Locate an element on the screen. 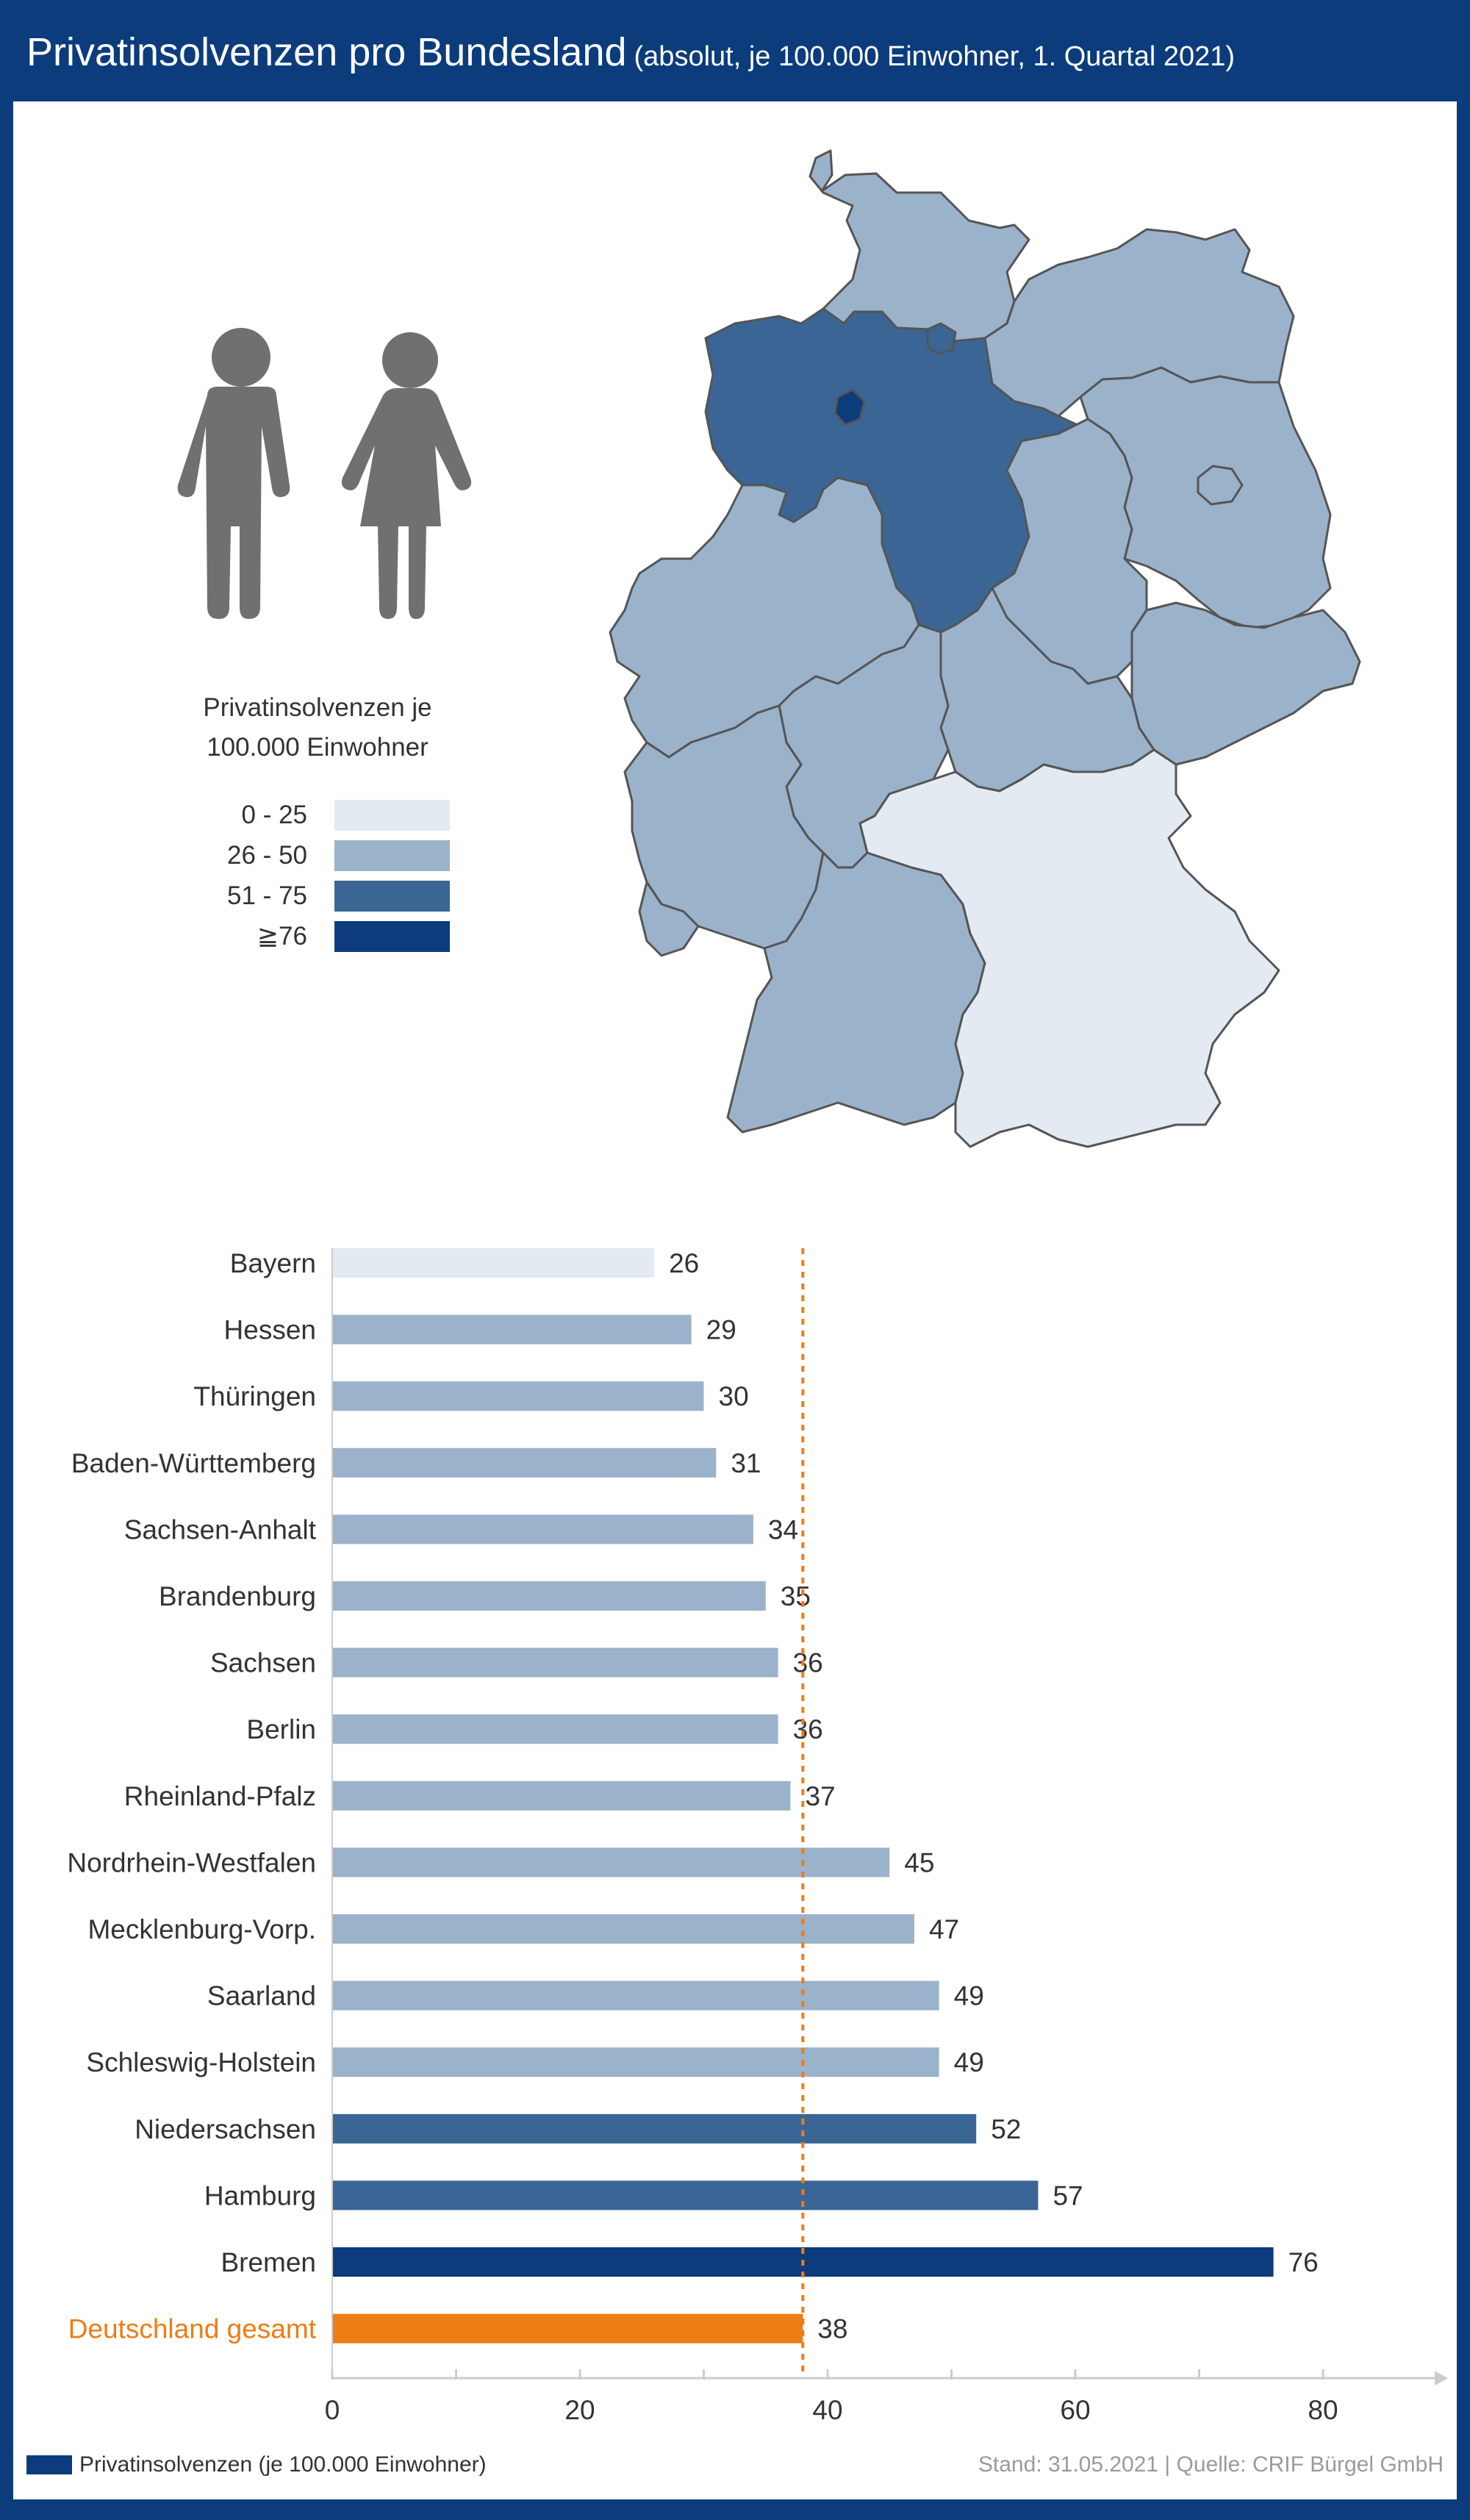 Image resolution: width=1470 pixels, height=2520 pixels. x-tick-label: 20 is located at coordinates (579, 2410).